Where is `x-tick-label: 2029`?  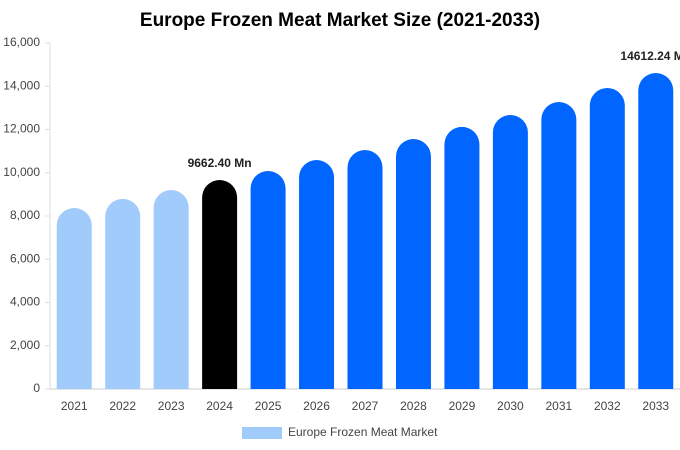
x-tick-label: 2029 is located at coordinates (462, 406).